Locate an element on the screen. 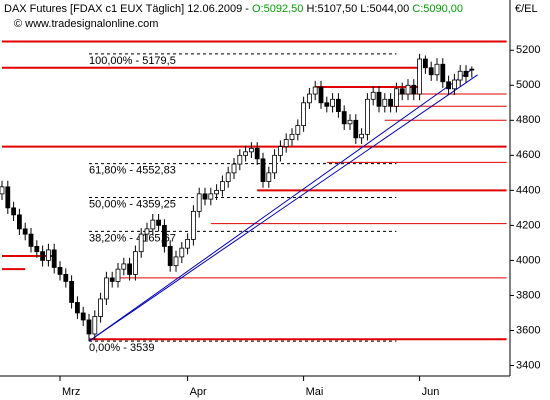 The width and height of the screenshot is (550, 400). y-tick-label: 5200 is located at coordinates (528, 50).